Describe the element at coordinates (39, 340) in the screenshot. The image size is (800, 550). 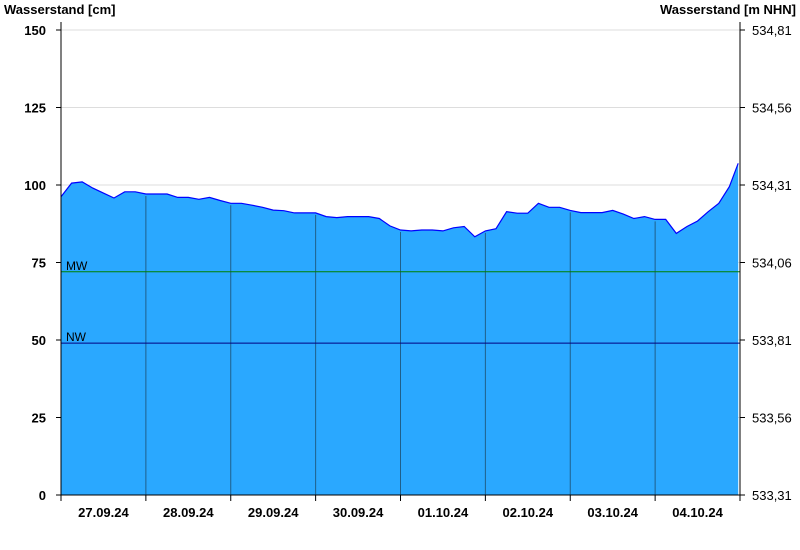
I see `y-tick-label-left: 50` at that location.